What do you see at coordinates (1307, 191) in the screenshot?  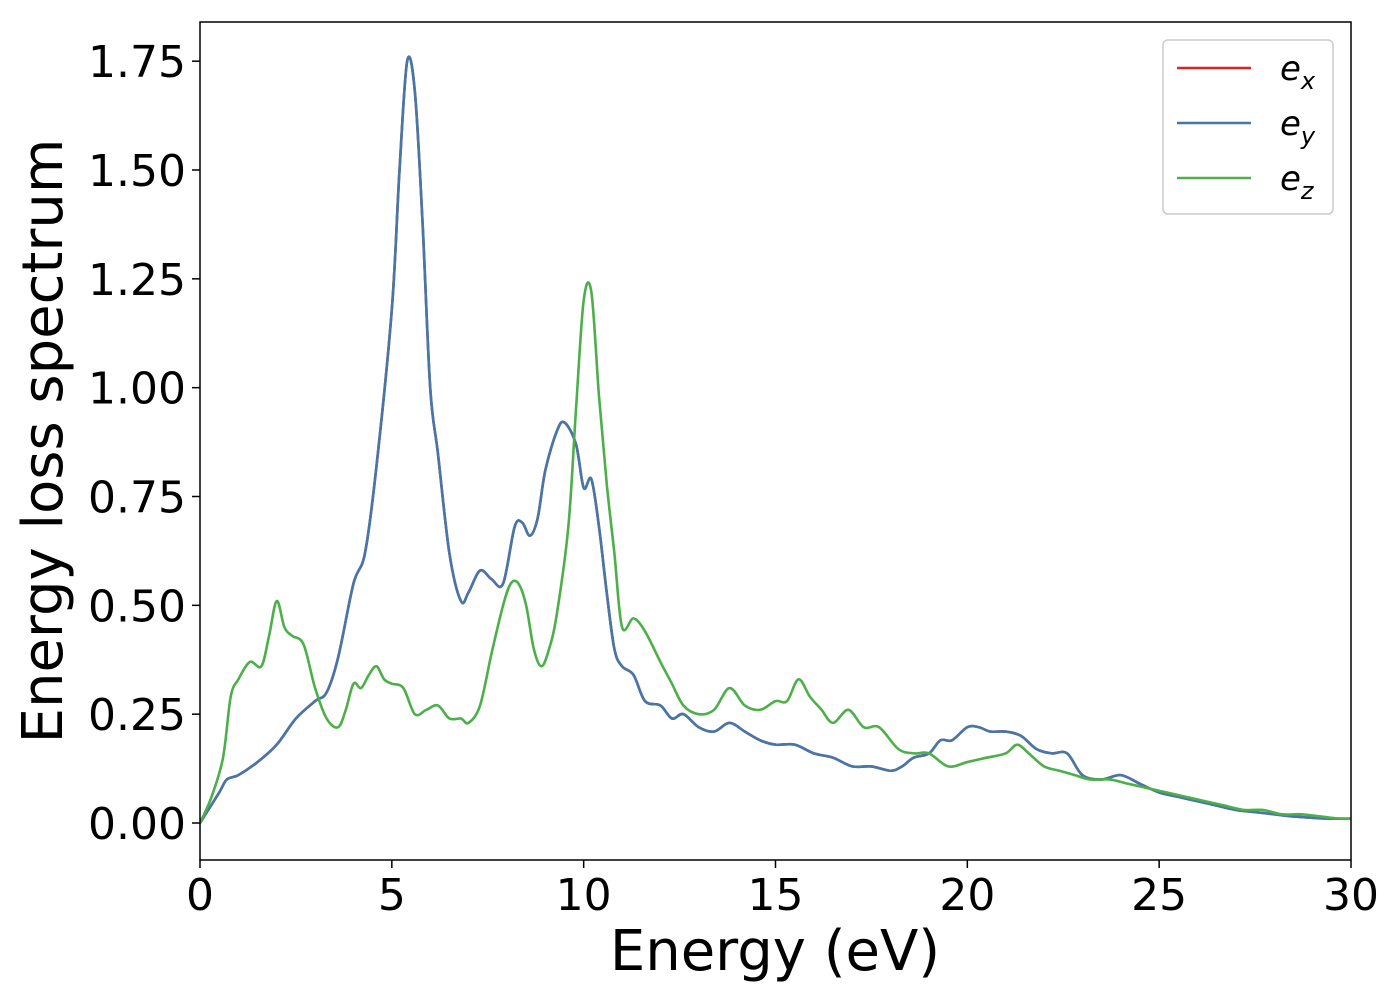 I see `legend-label-subscript: z` at bounding box center [1307, 191].